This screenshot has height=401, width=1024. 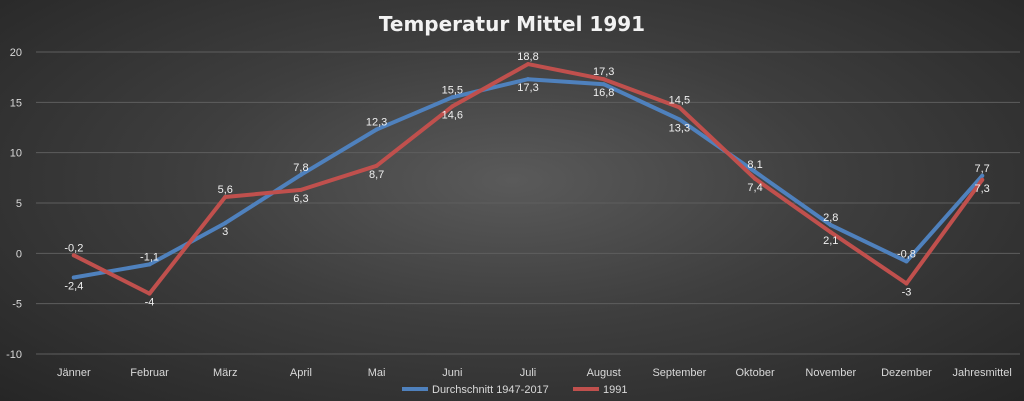 What do you see at coordinates (830, 218) in the screenshot?
I see `data-label: 2,8` at bounding box center [830, 218].